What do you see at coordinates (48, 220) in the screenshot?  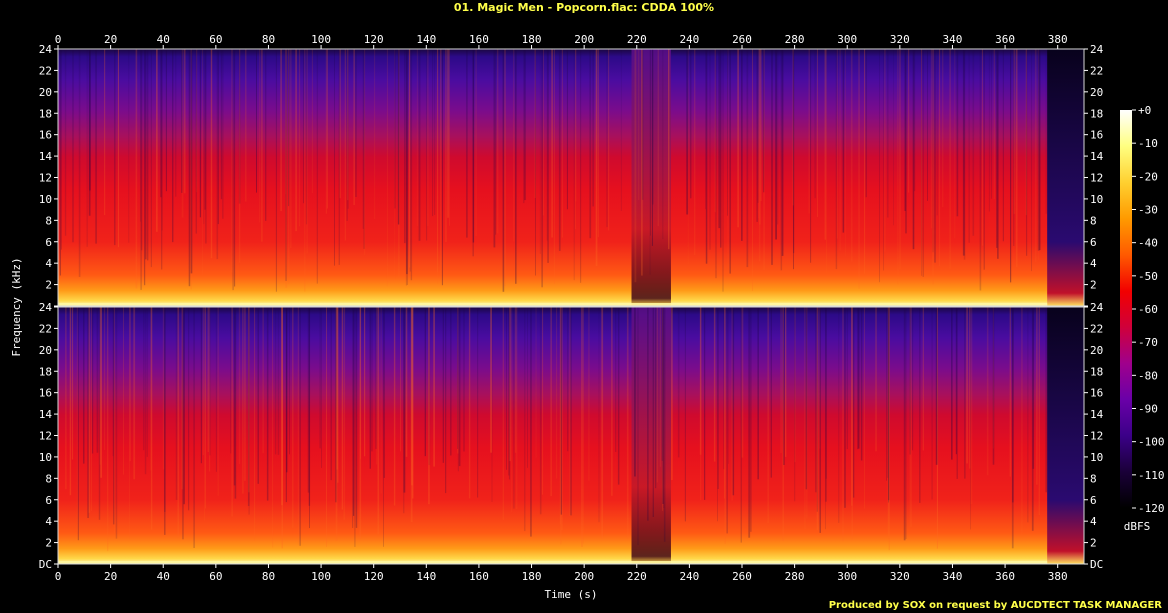 I see `y-tick-label: 8` at bounding box center [48, 220].